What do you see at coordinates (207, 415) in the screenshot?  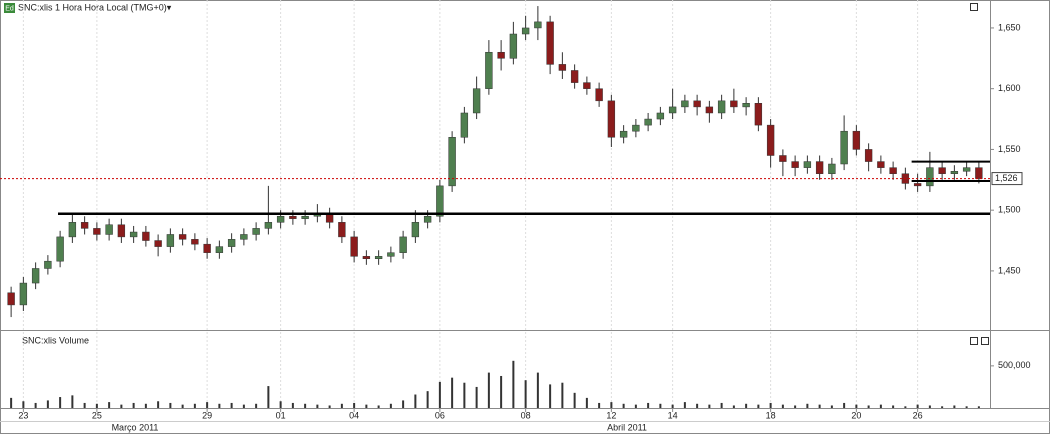 I see `x-tick-label: 29` at bounding box center [207, 415].